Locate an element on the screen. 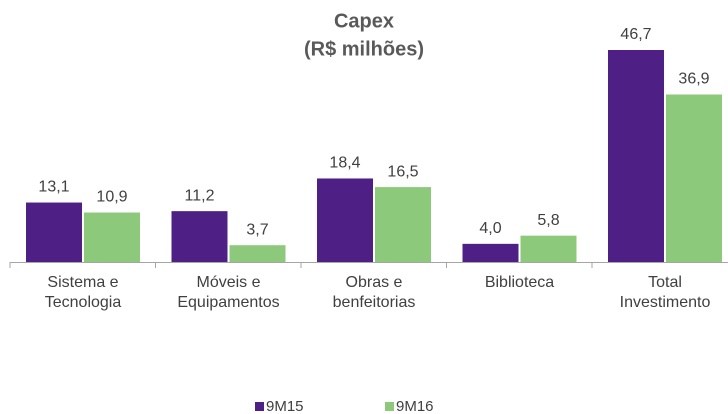 The image size is (728, 414). data-label: 16,5 is located at coordinates (402, 171).